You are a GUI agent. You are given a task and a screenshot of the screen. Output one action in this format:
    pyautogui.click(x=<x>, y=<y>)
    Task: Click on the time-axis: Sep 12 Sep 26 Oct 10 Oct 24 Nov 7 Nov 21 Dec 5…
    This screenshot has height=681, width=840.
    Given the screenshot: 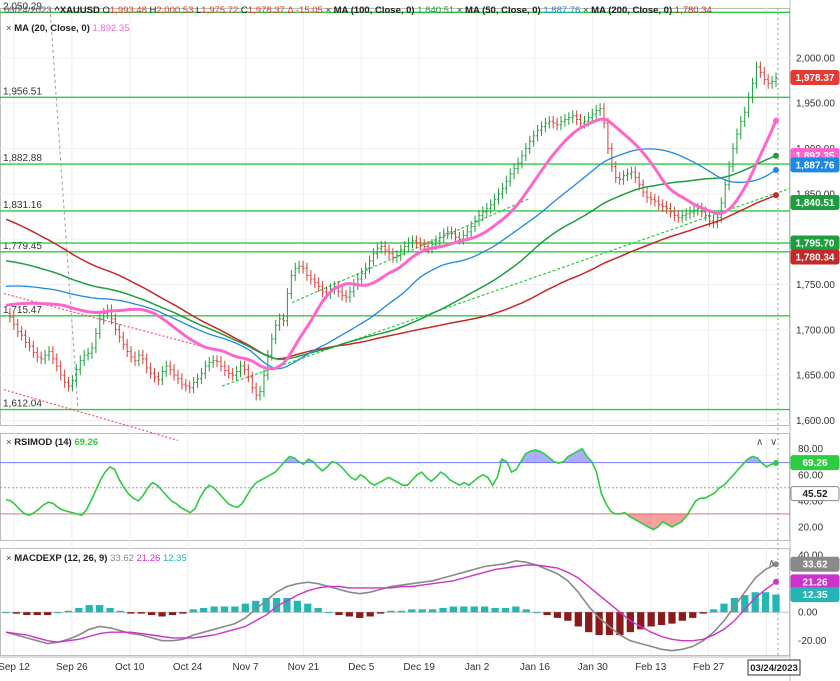 What is the action you would take?
    pyautogui.click(x=400, y=666)
    